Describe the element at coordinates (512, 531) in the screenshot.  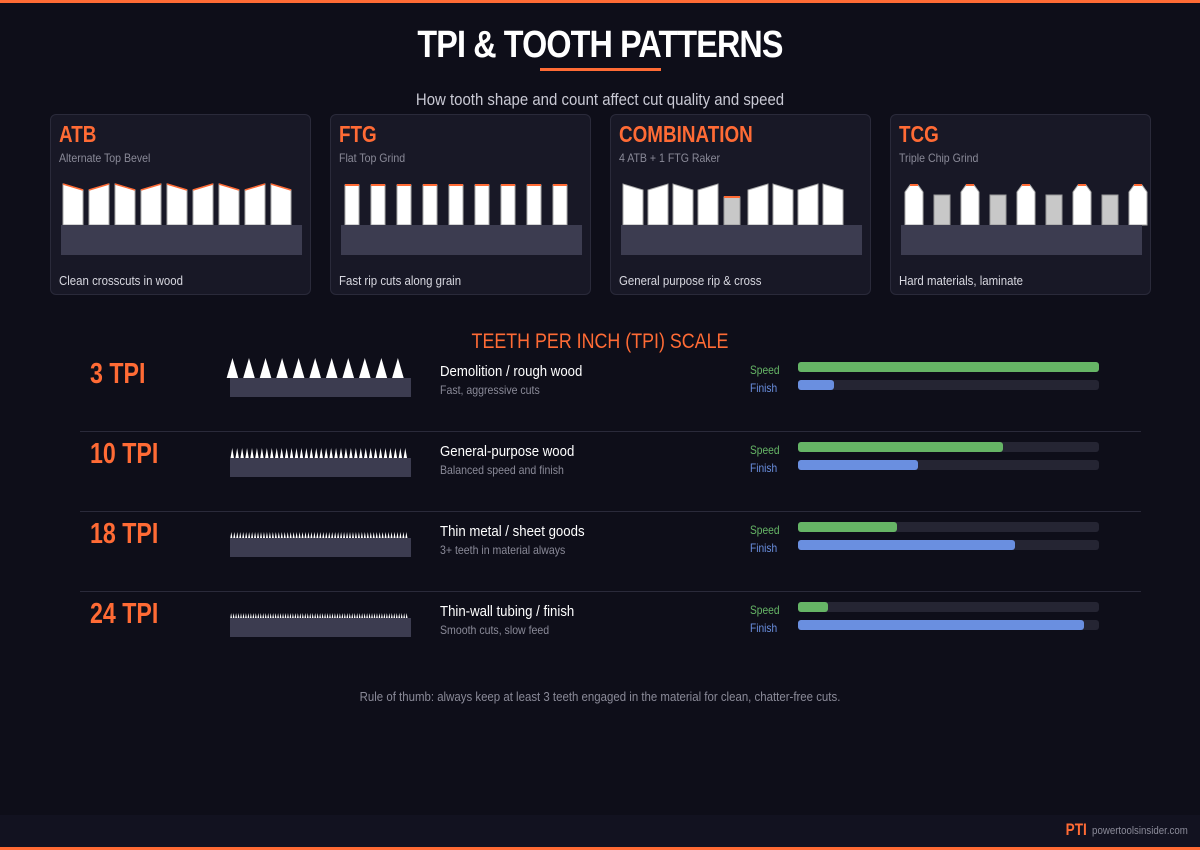
I see `tpi-use: Thin metal / sheet goods` at that location.